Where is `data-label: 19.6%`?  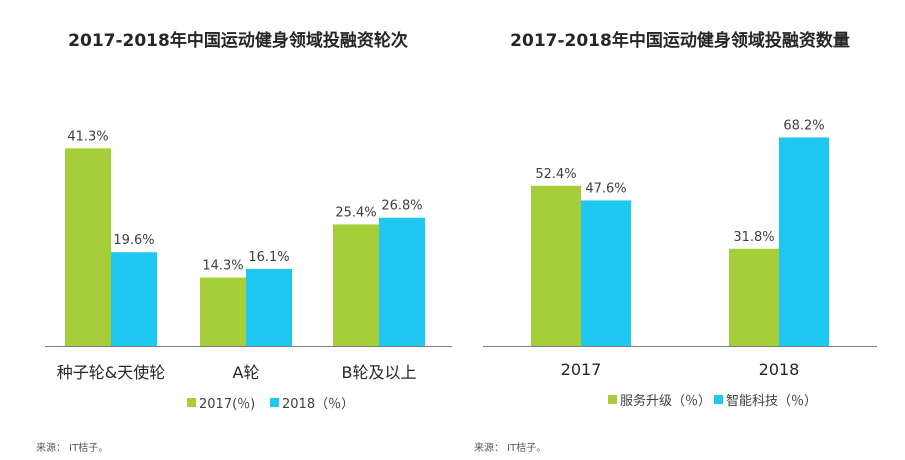 data-label: 19.6% is located at coordinates (133, 240).